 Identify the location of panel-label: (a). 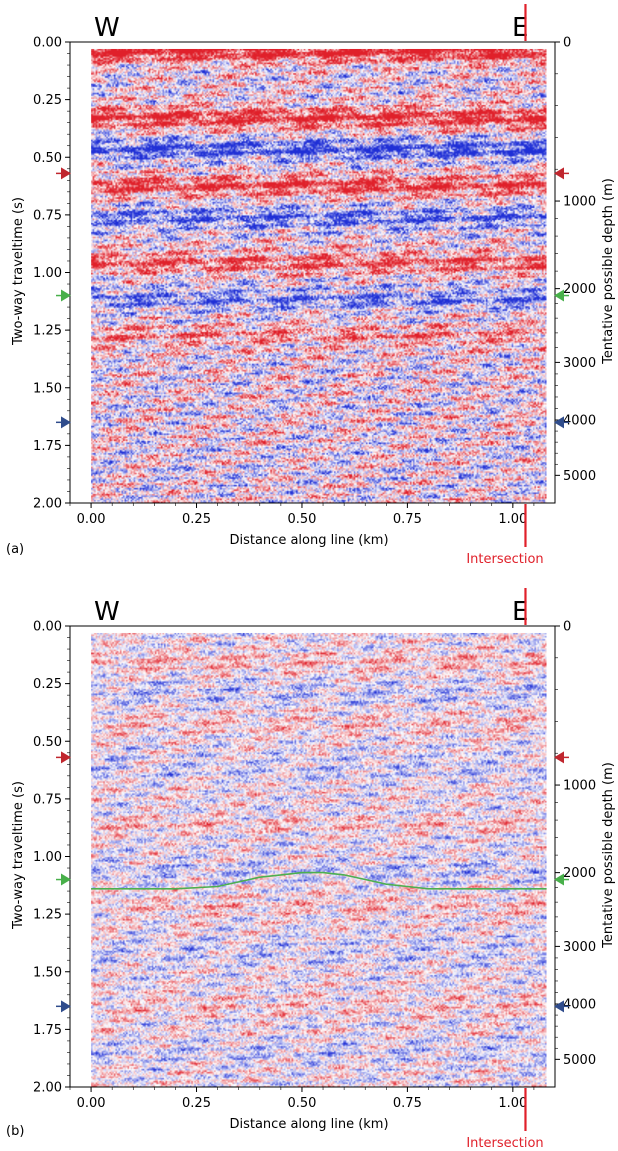
(15, 549).